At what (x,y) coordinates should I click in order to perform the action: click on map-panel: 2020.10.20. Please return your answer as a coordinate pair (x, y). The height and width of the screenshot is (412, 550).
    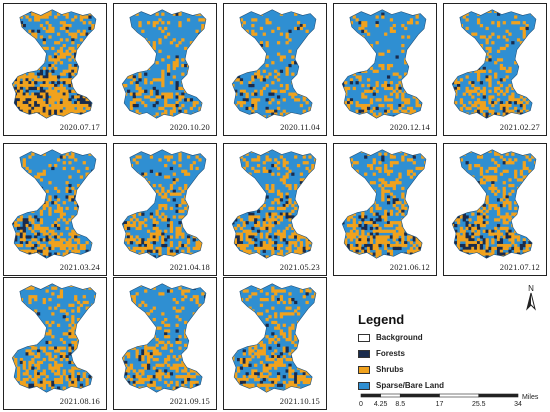
    Looking at the image, I should click on (165, 69).